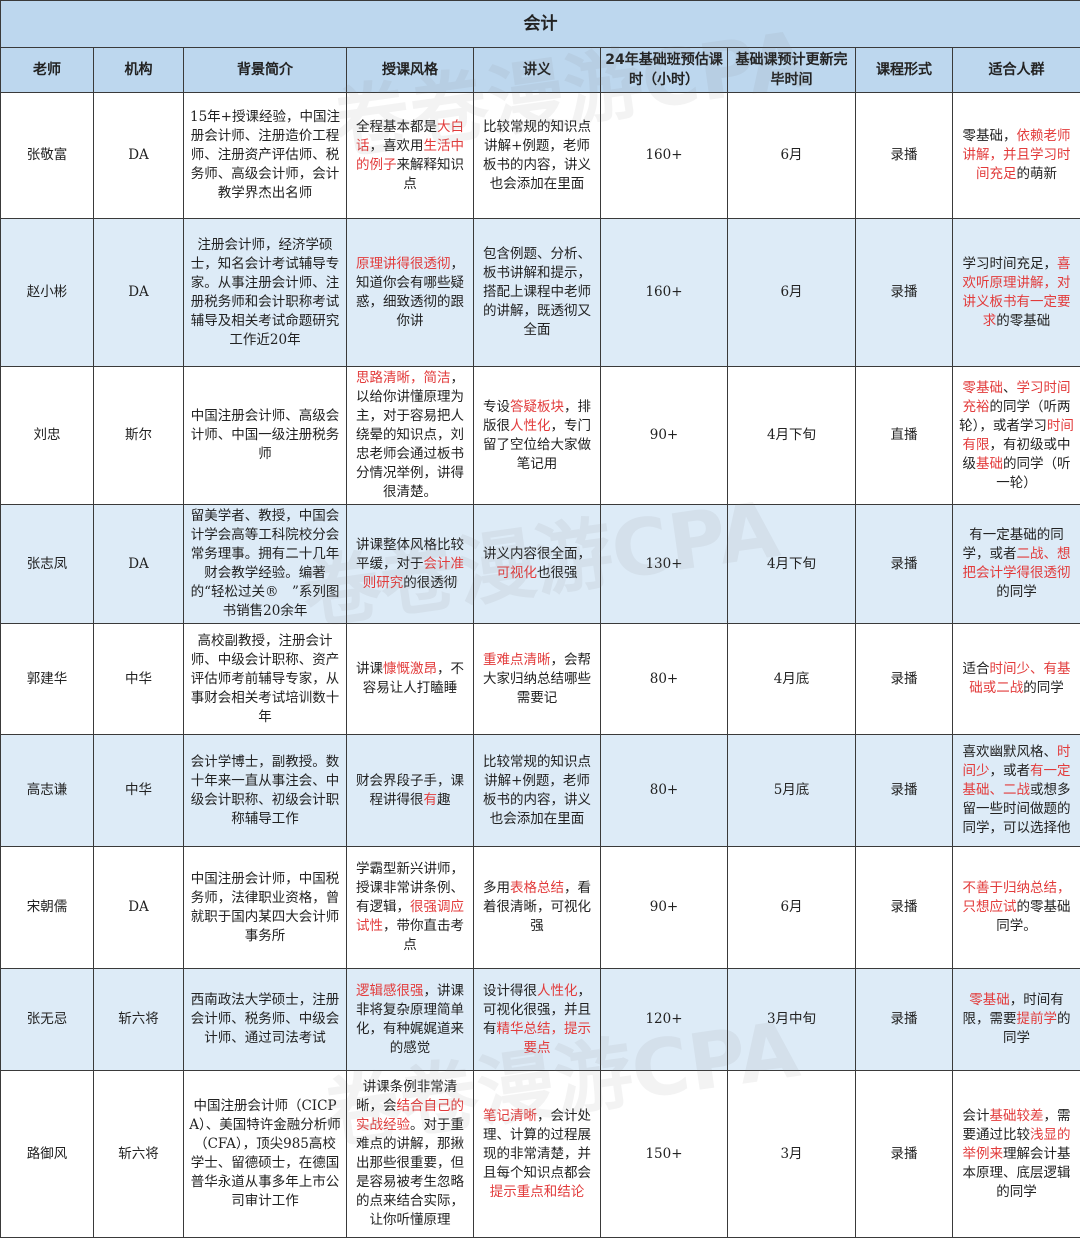  What do you see at coordinates (444, 800) in the screenshot?
I see `text-segment: 趣` at bounding box center [444, 800].